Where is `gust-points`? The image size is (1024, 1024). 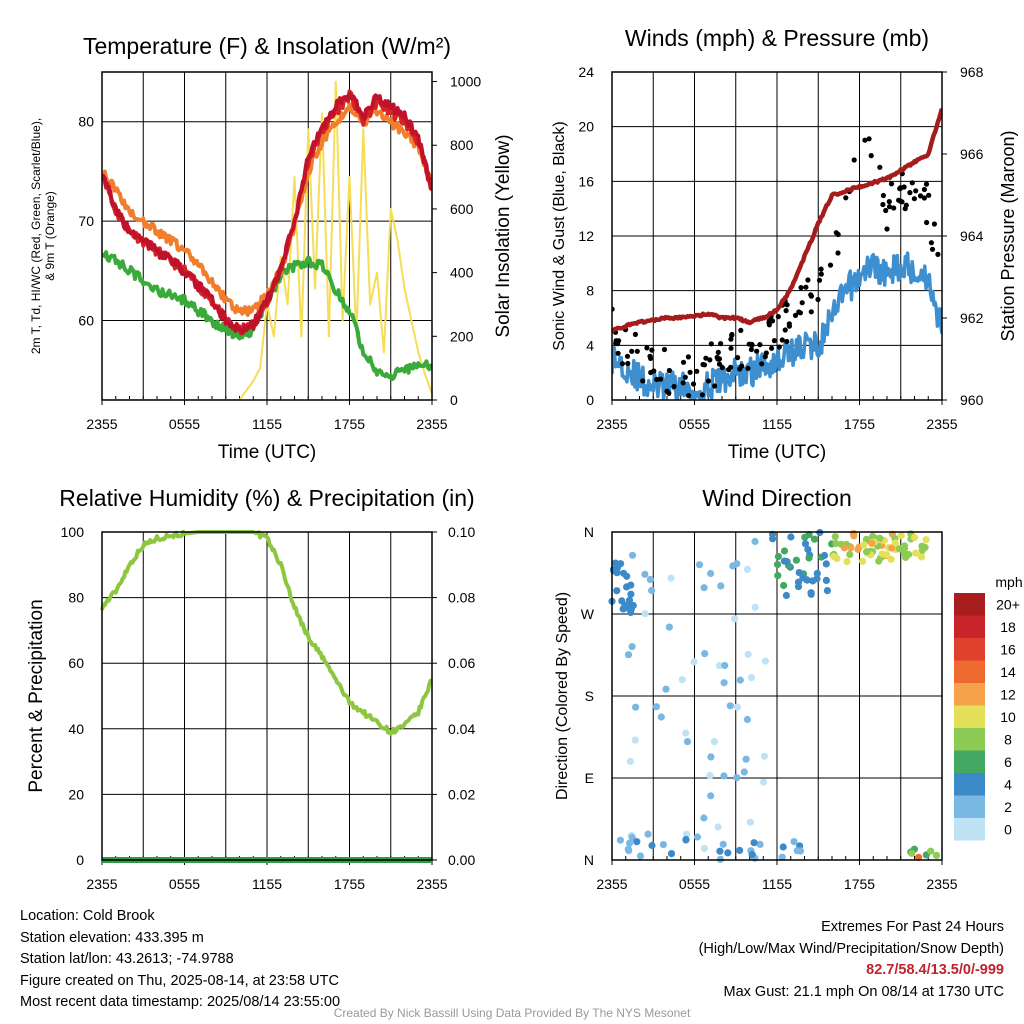 gust-points is located at coordinates (776, 267).